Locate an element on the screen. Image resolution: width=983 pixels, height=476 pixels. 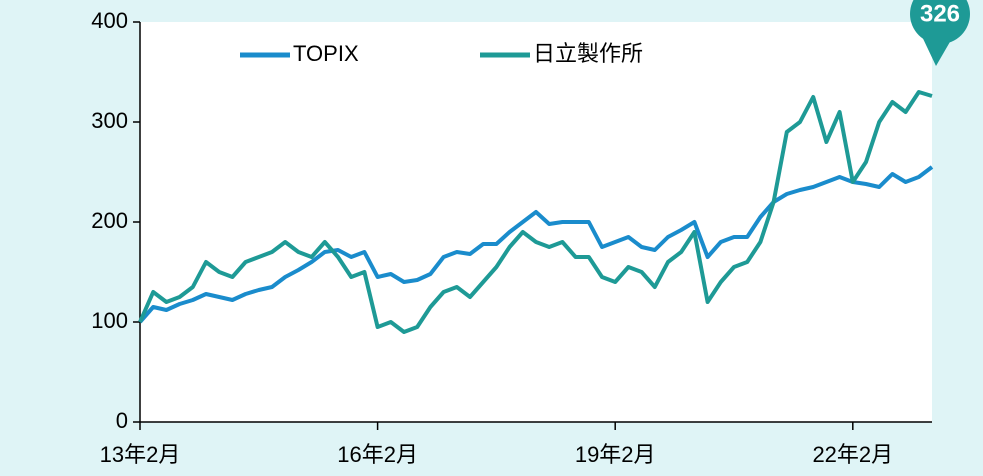
x-tick-label: 16年2月 is located at coordinates (377, 454).